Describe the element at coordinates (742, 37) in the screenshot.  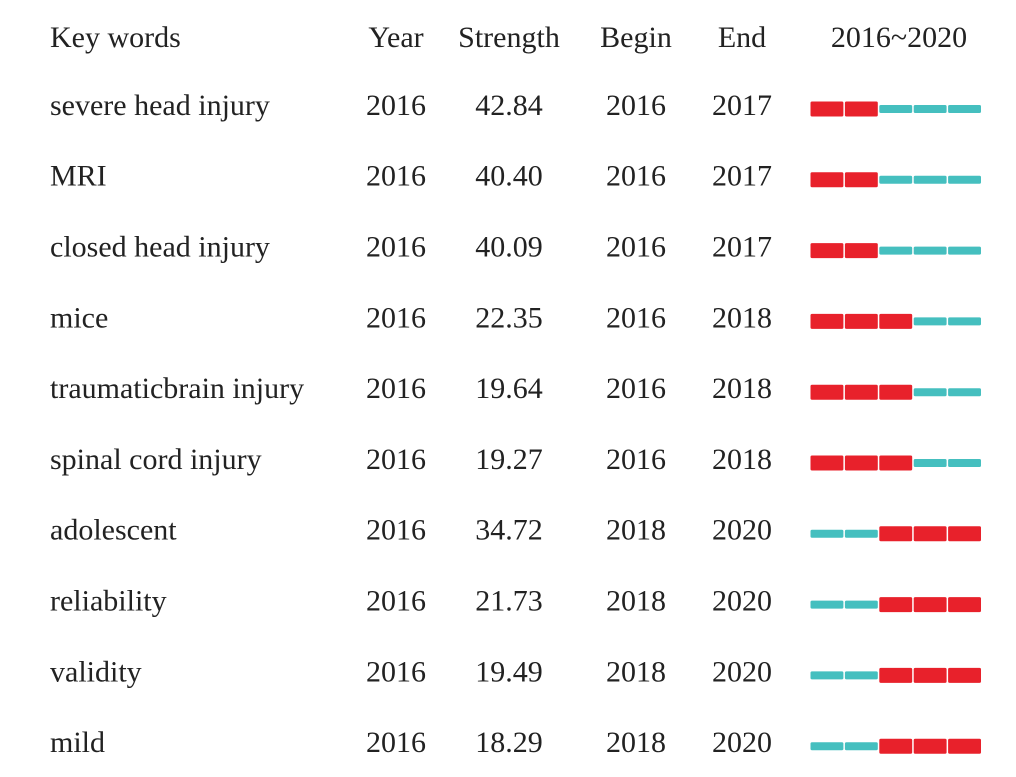
I see `header-end: End` at that location.